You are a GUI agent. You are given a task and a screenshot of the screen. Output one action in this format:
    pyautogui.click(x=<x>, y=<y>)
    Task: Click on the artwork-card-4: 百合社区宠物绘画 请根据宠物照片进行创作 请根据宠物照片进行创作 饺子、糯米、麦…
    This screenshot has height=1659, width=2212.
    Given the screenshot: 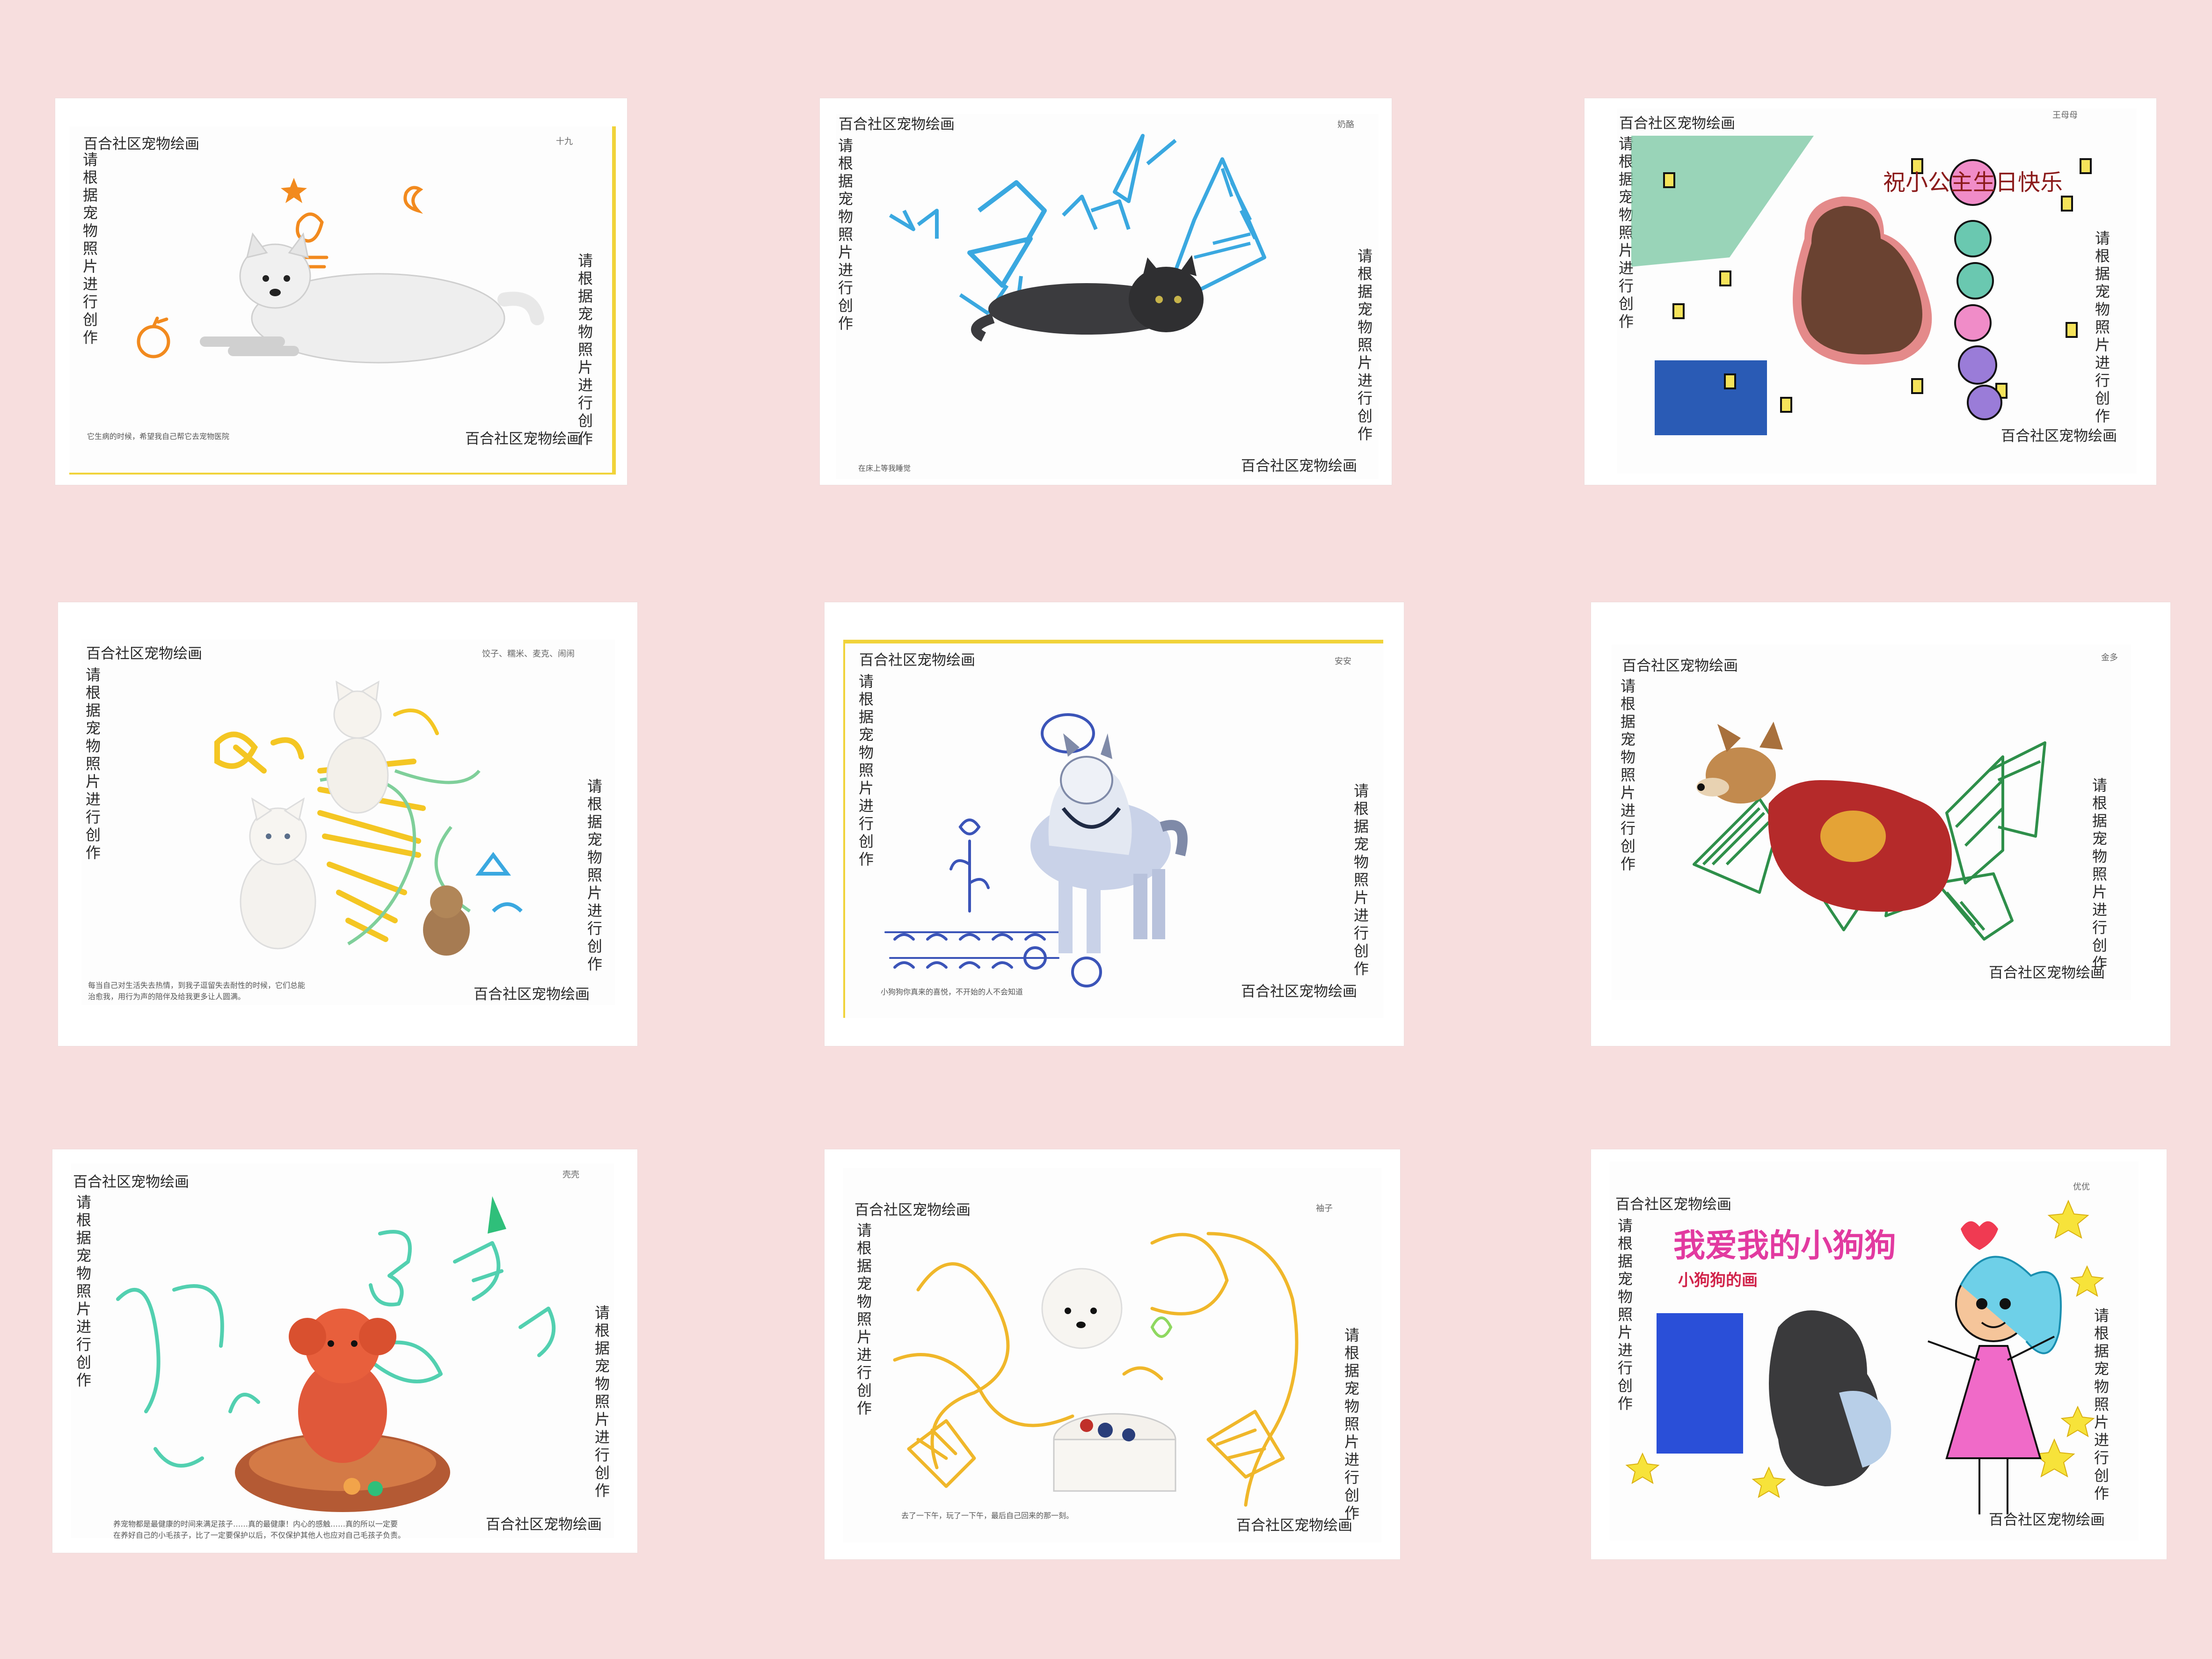 What is the action you would take?
    pyautogui.click(x=348, y=824)
    